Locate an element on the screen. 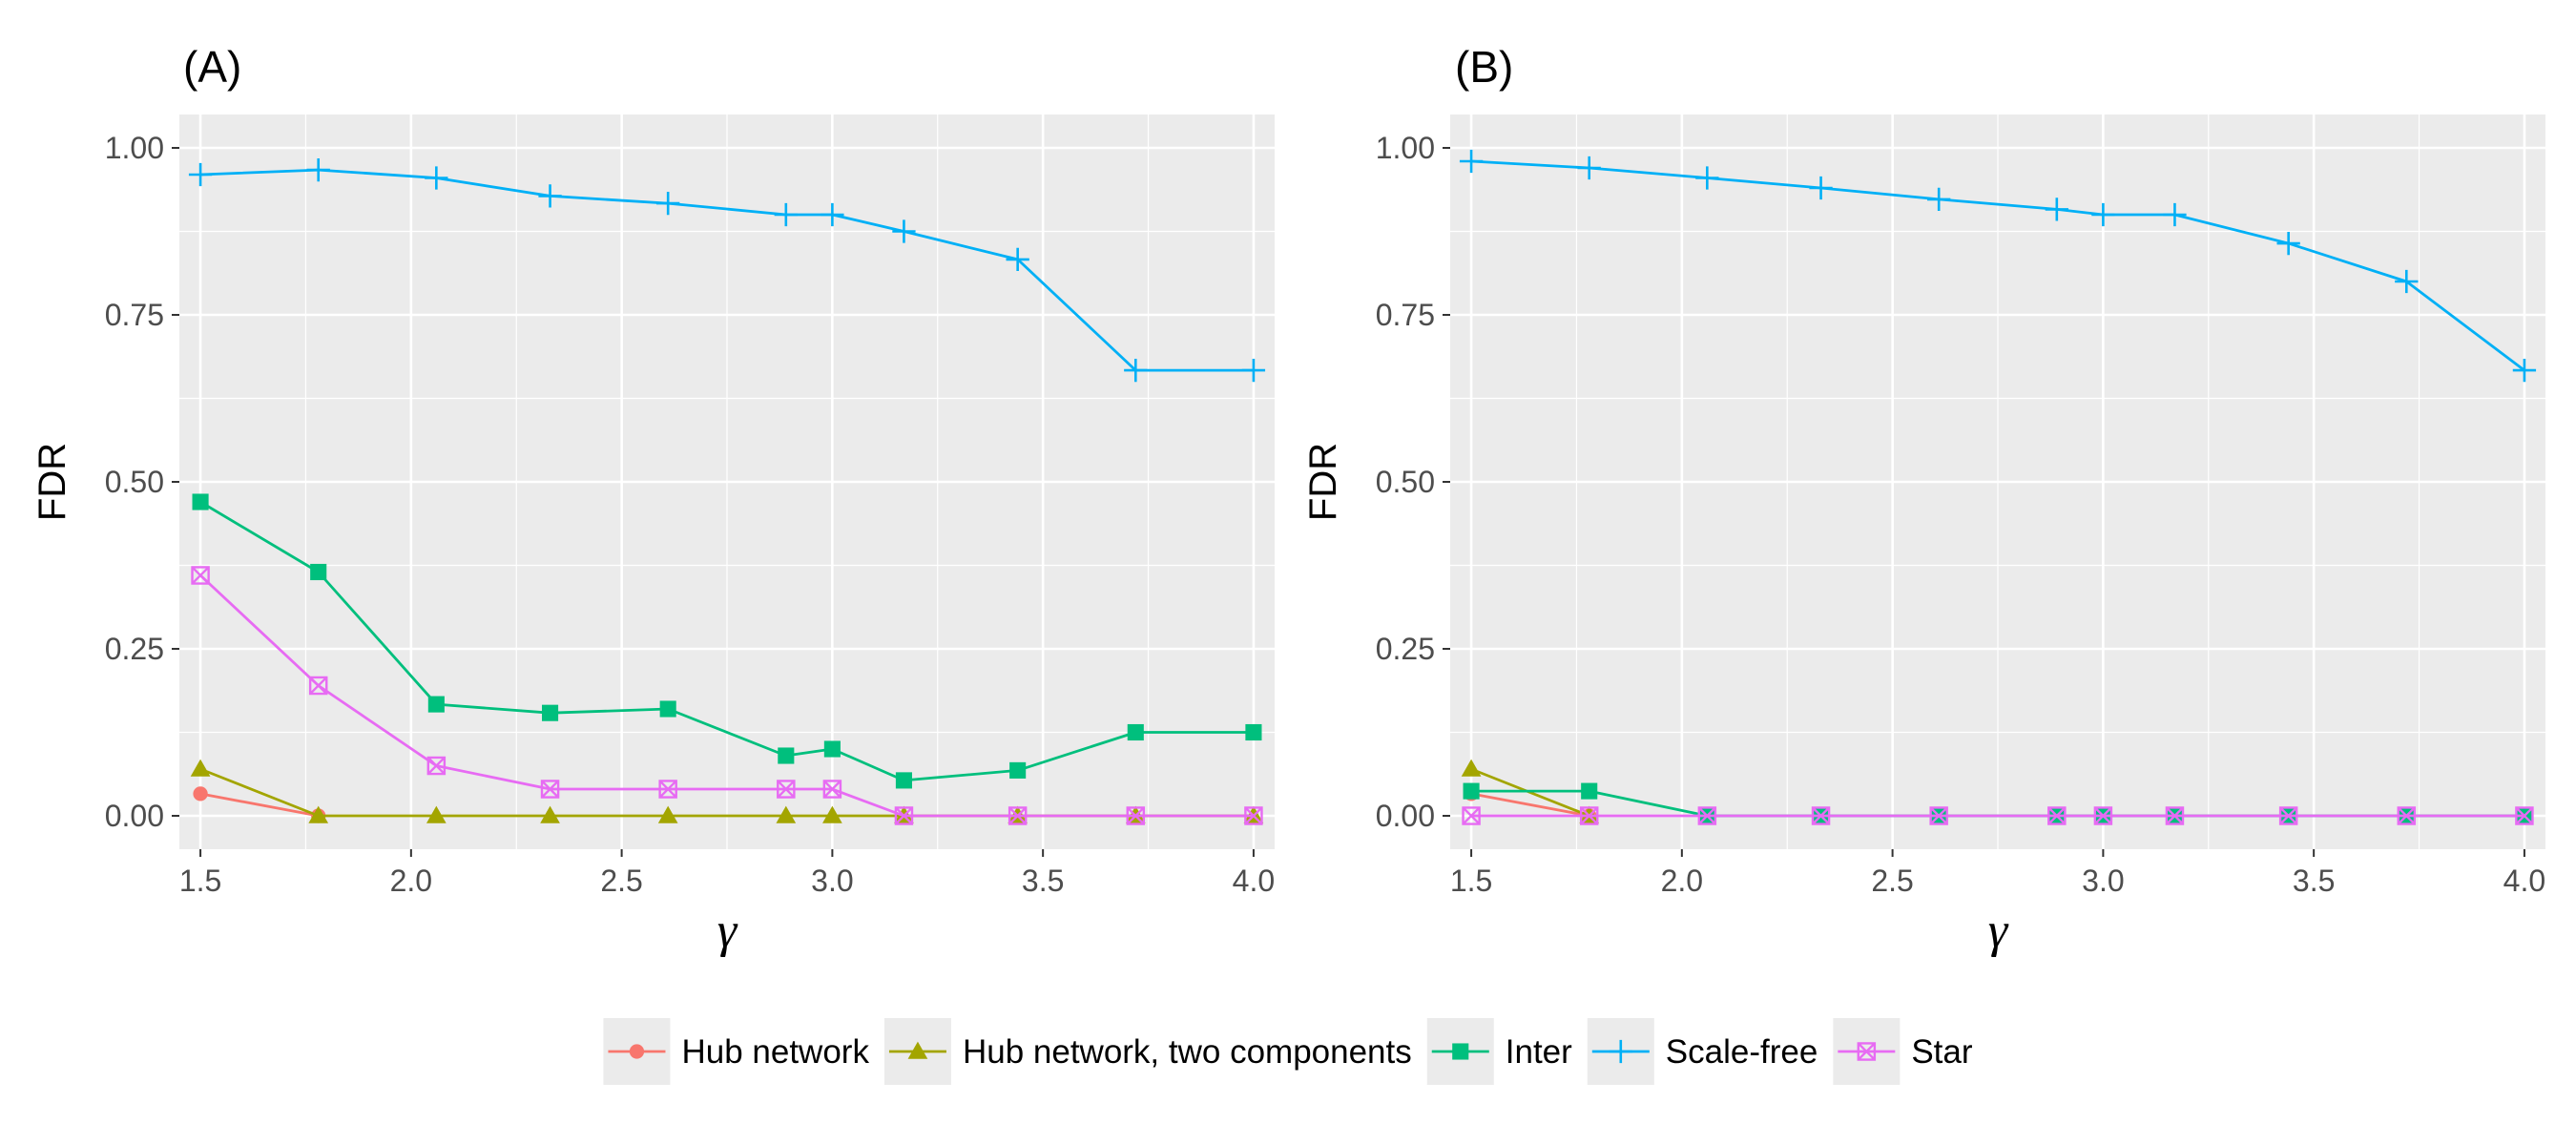  panel-label: (B) is located at coordinates (1484, 67).